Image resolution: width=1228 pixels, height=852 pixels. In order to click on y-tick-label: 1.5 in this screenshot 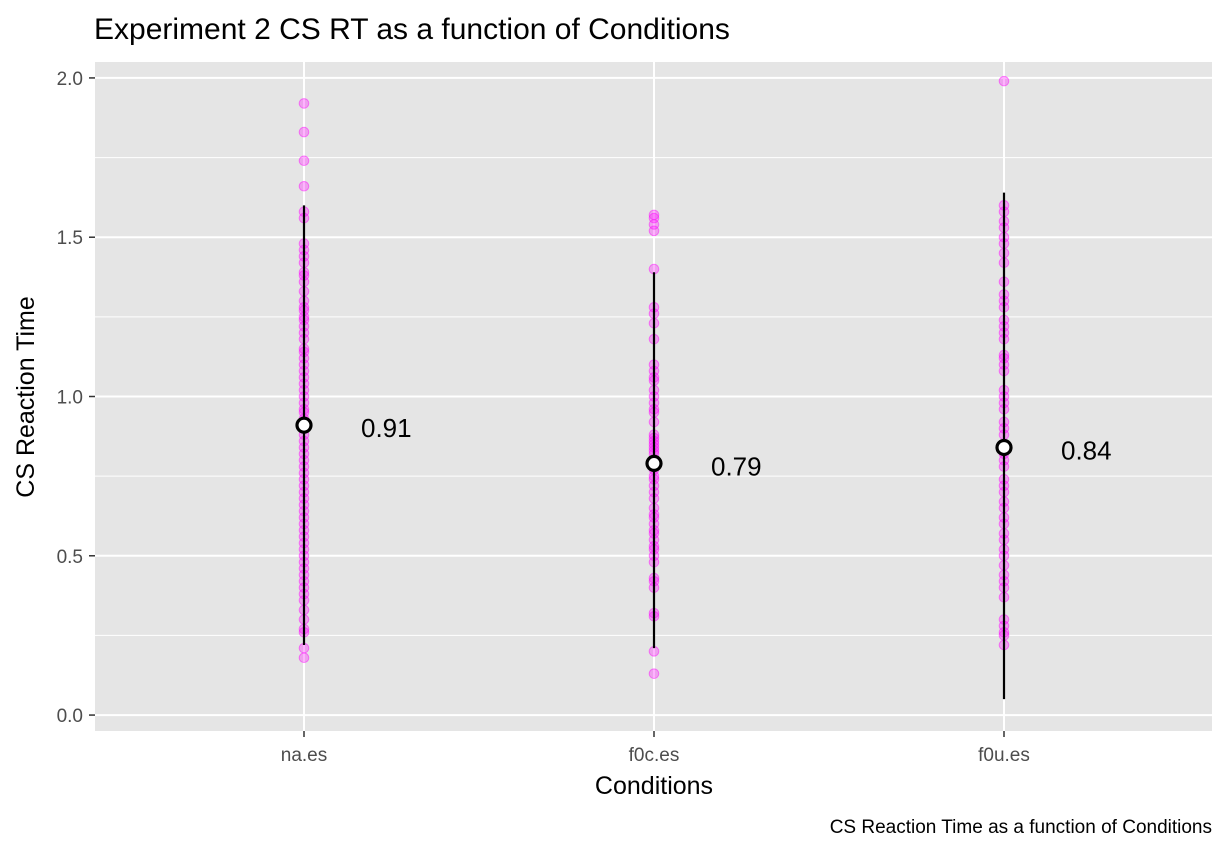, I will do `click(70, 238)`.